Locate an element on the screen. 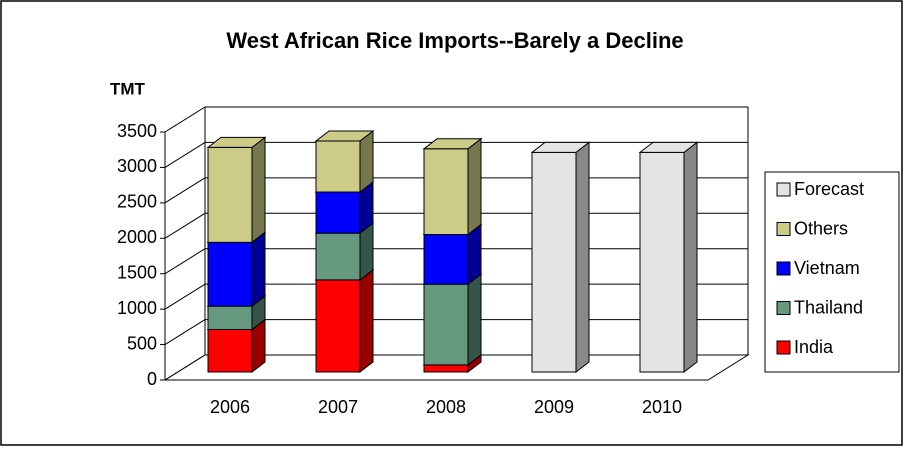  x-tick-label: 2010 is located at coordinates (662, 407).